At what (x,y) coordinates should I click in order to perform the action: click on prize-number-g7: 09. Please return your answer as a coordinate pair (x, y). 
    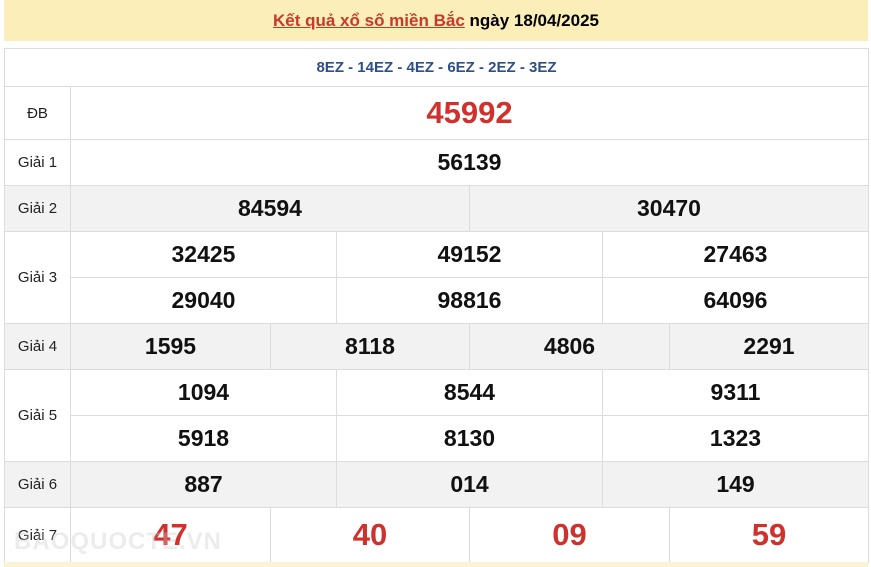
    Looking at the image, I should click on (569, 535).